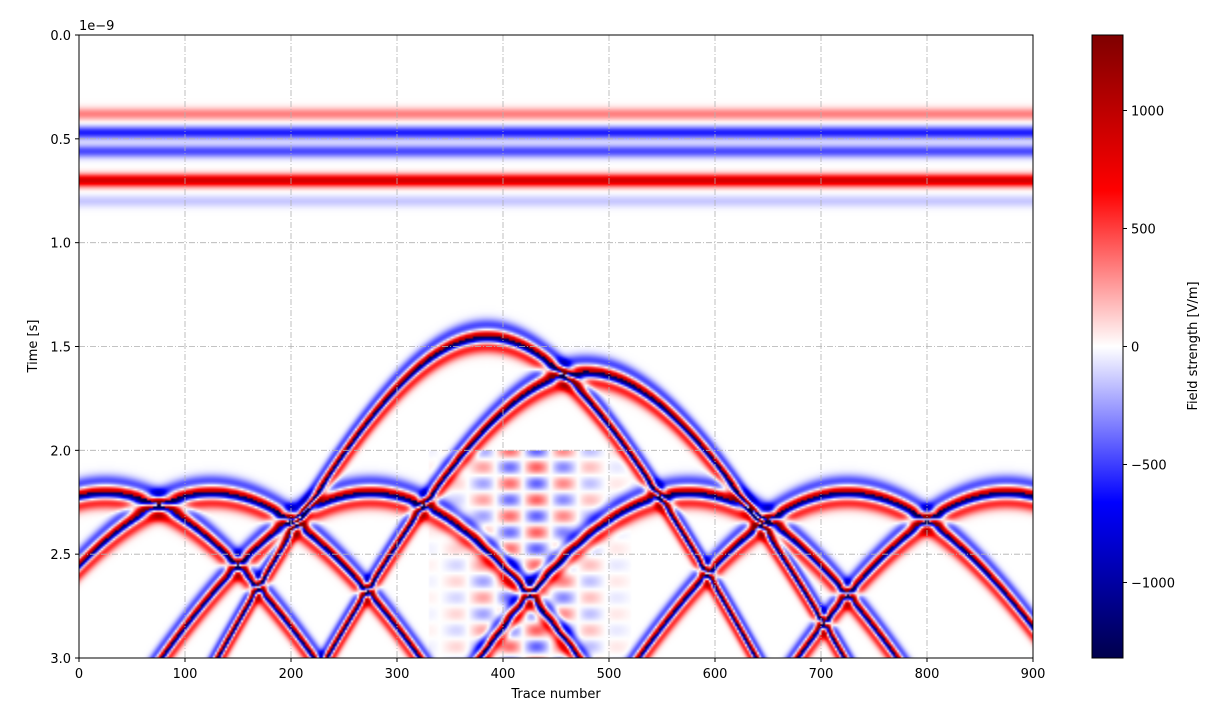  Describe the element at coordinates (60, 140) in the screenshot. I see `y-tick-label: 0.5` at that location.